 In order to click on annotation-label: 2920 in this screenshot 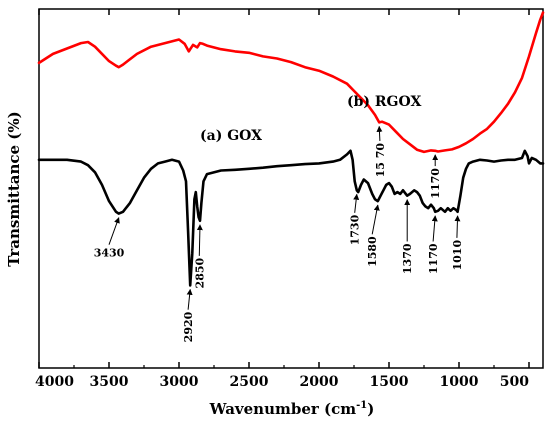, I will do `click(188, 326)`.